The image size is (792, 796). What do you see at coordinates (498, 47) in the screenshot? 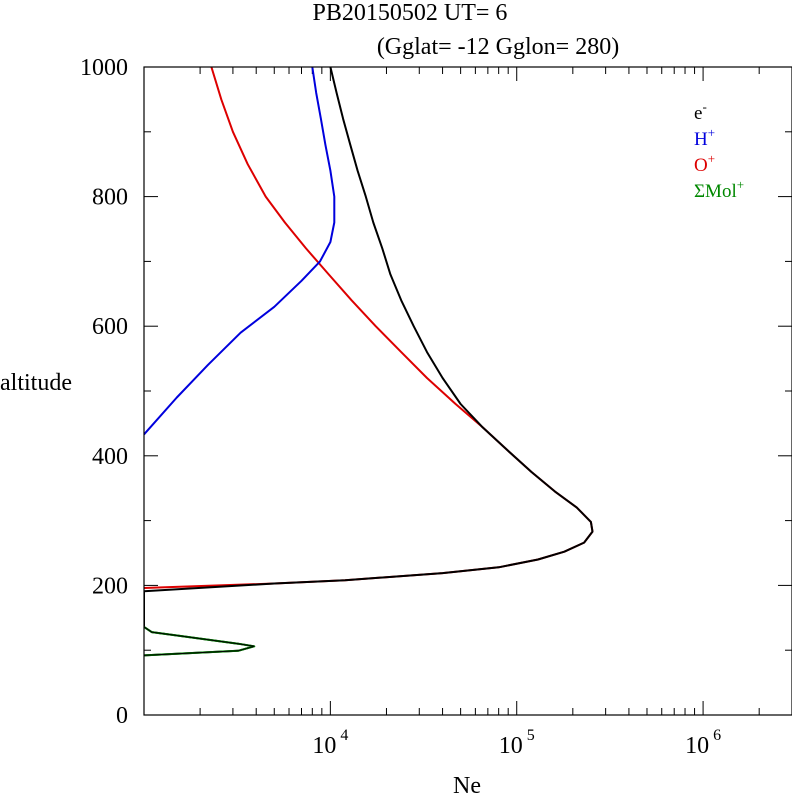
I see `chart-subtitle: (Gglat= -12 Gglon= 280)` at bounding box center [498, 47].